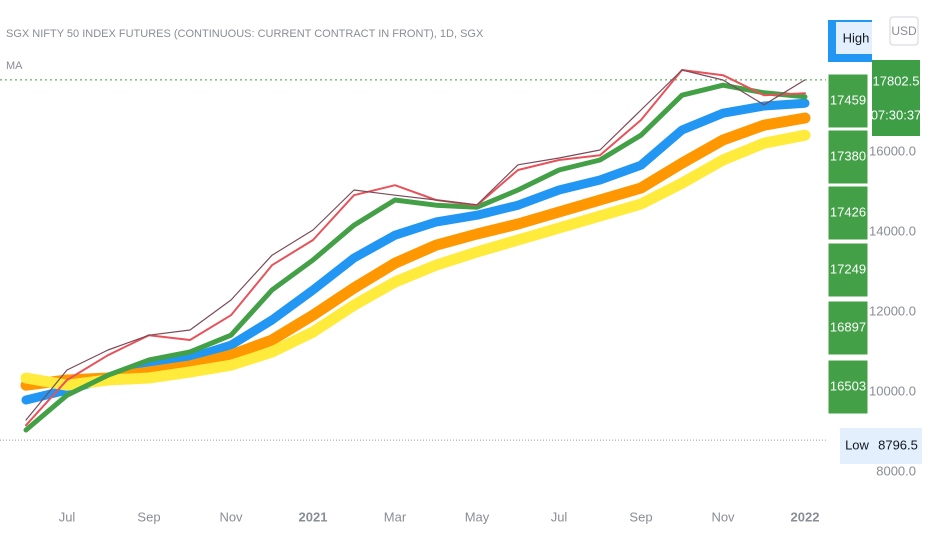 The image size is (932, 550). Describe the element at coordinates (896, 470) in the screenshot. I see `y-tick-label: 8000.0` at that location.